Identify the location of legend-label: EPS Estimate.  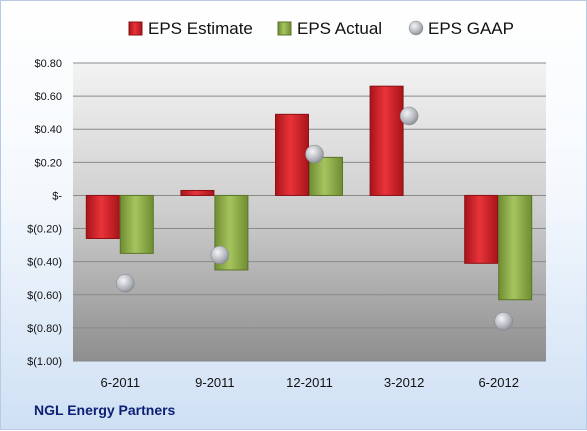
(200, 28).